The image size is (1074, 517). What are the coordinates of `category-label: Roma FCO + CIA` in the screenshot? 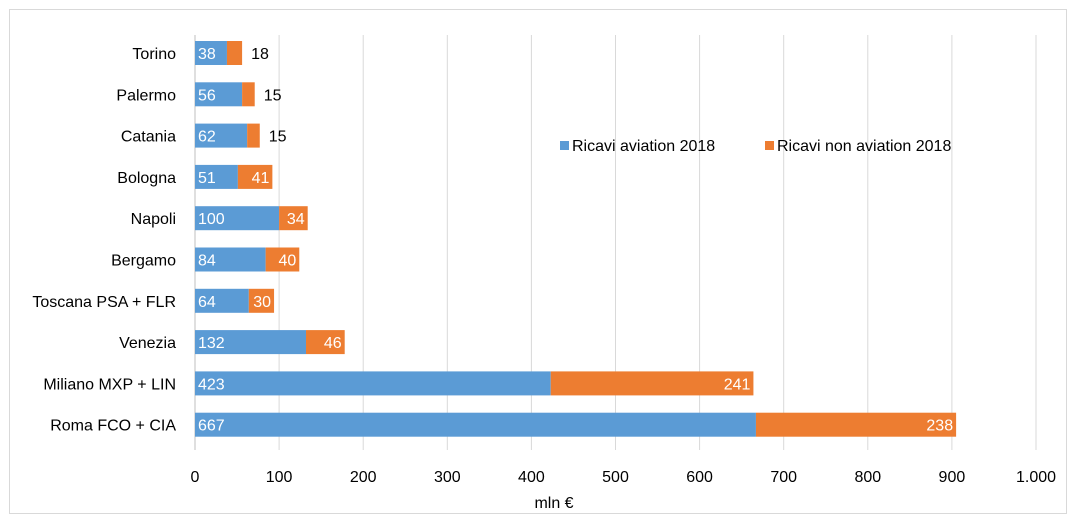 It's located at (113, 426).